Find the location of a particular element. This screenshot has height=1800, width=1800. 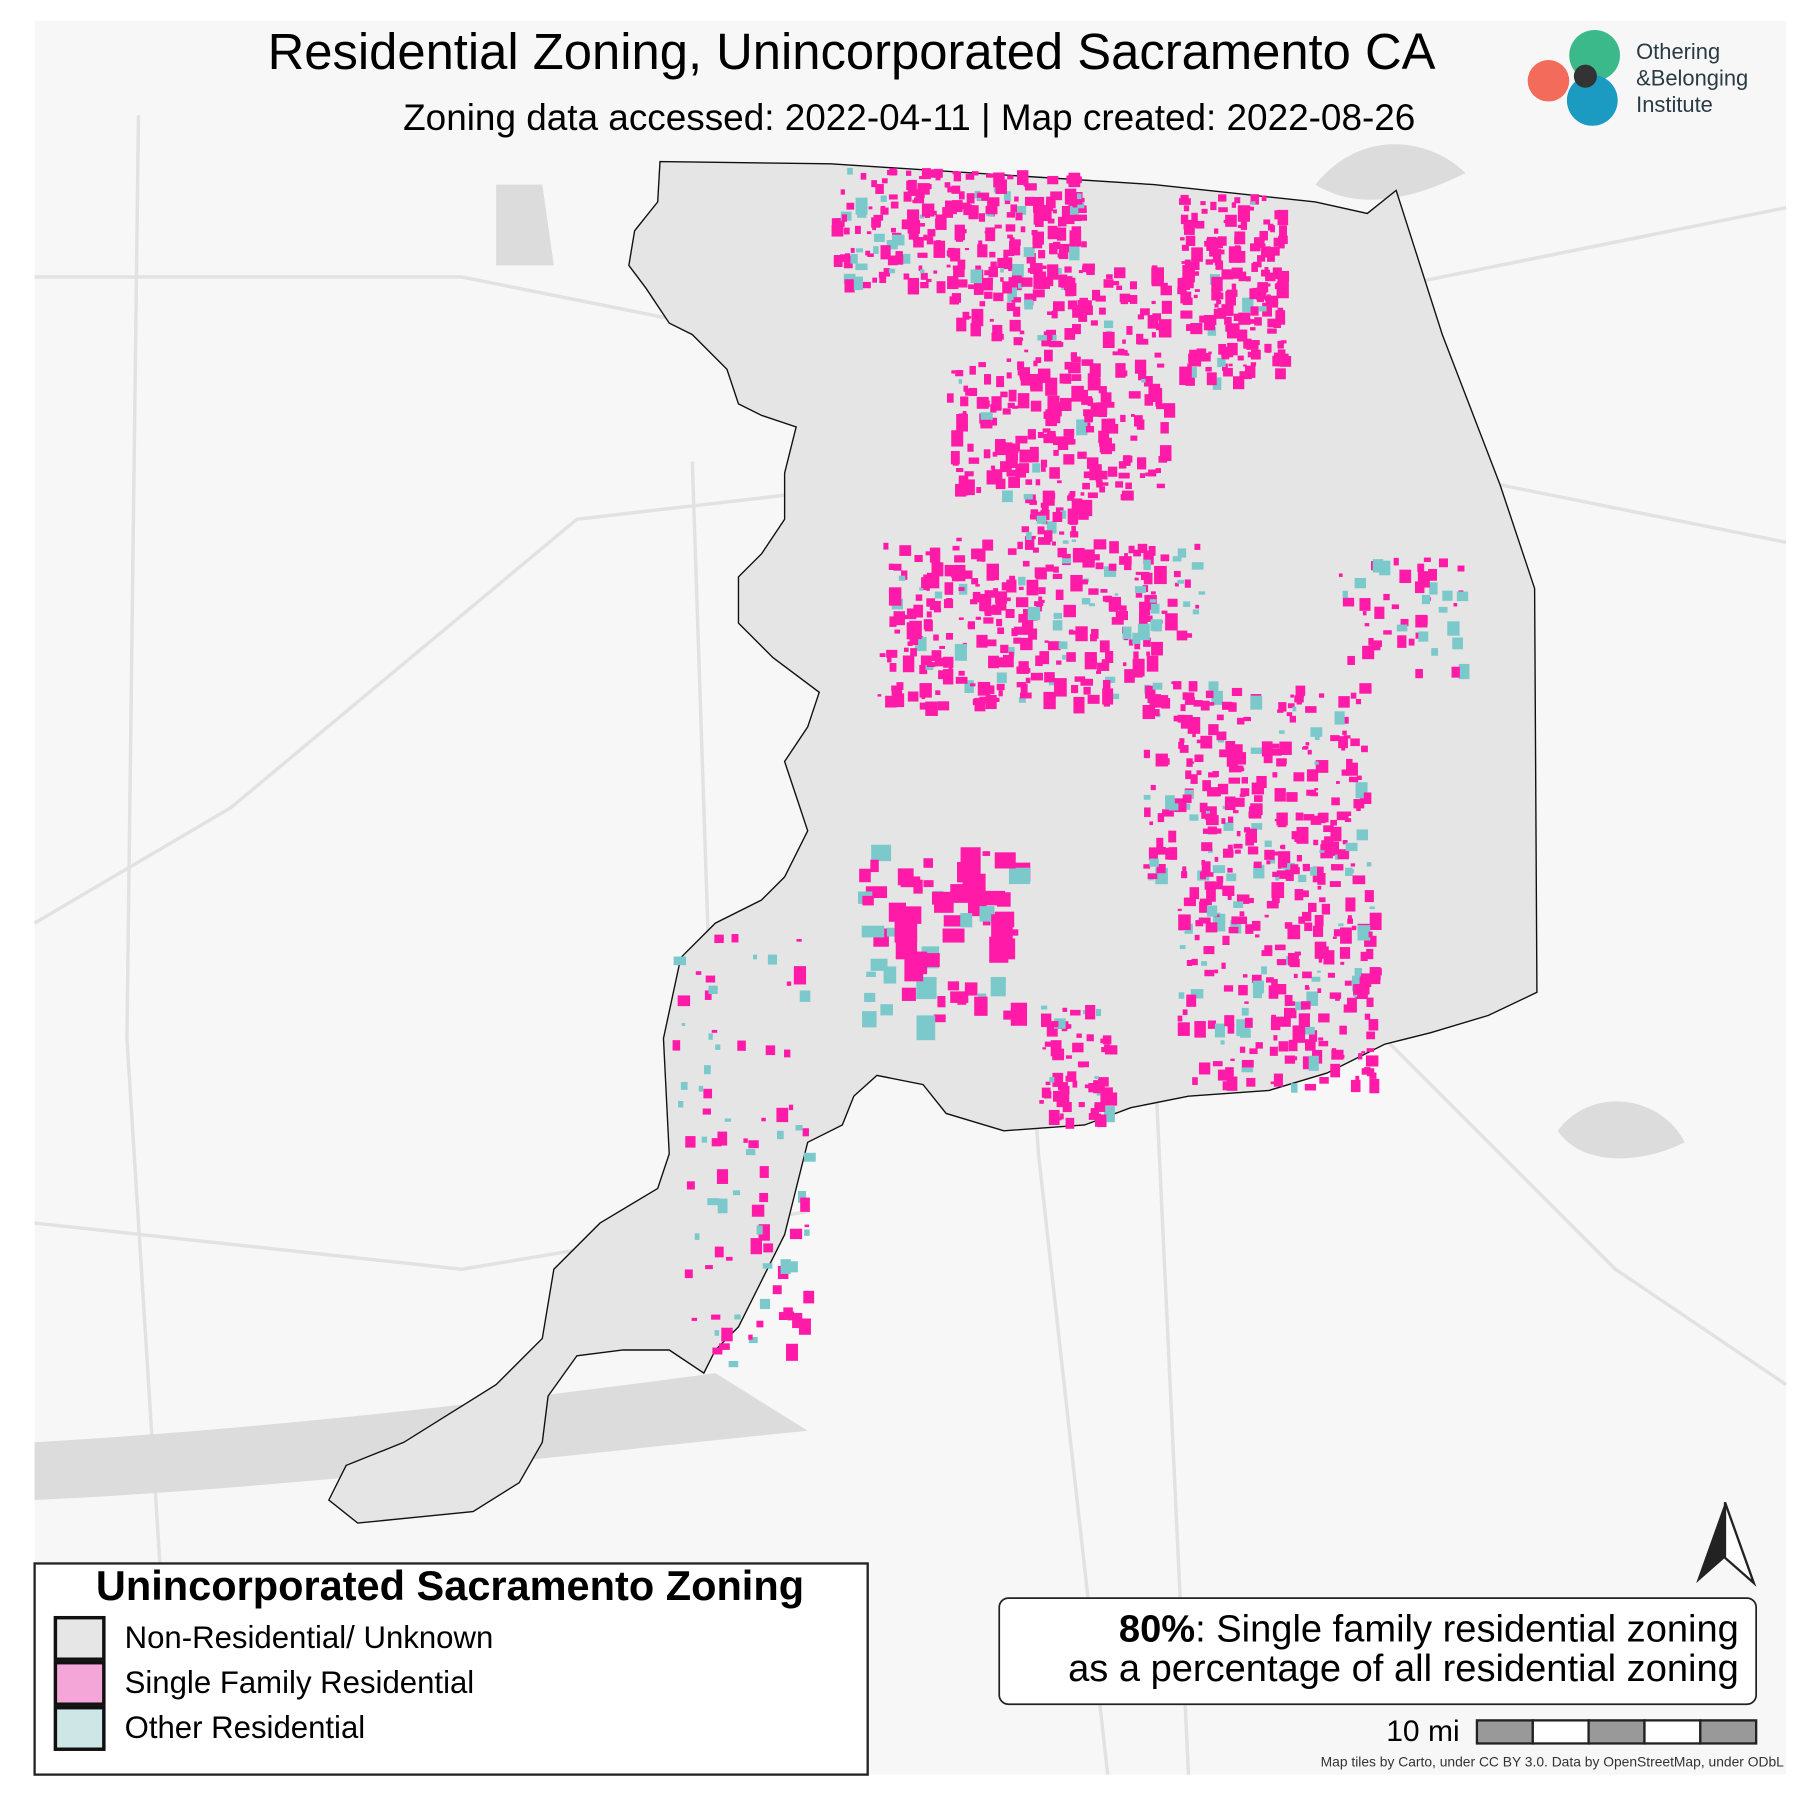

legend-swatch is located at coordinates (79, 1683).